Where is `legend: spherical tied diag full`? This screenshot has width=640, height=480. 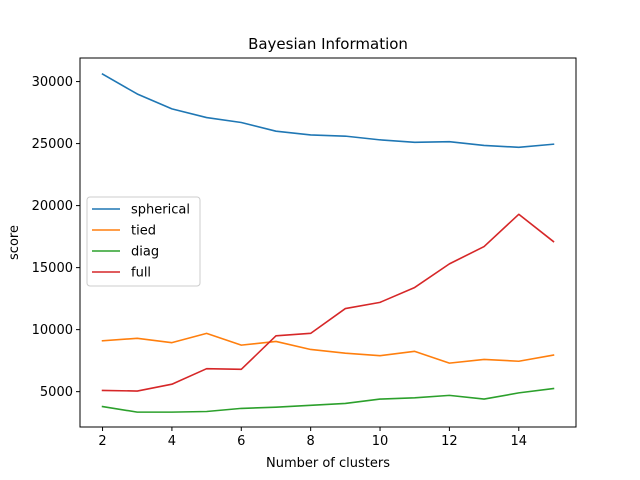
legend: spherical tied diag full is located at coordinates (143, 241).